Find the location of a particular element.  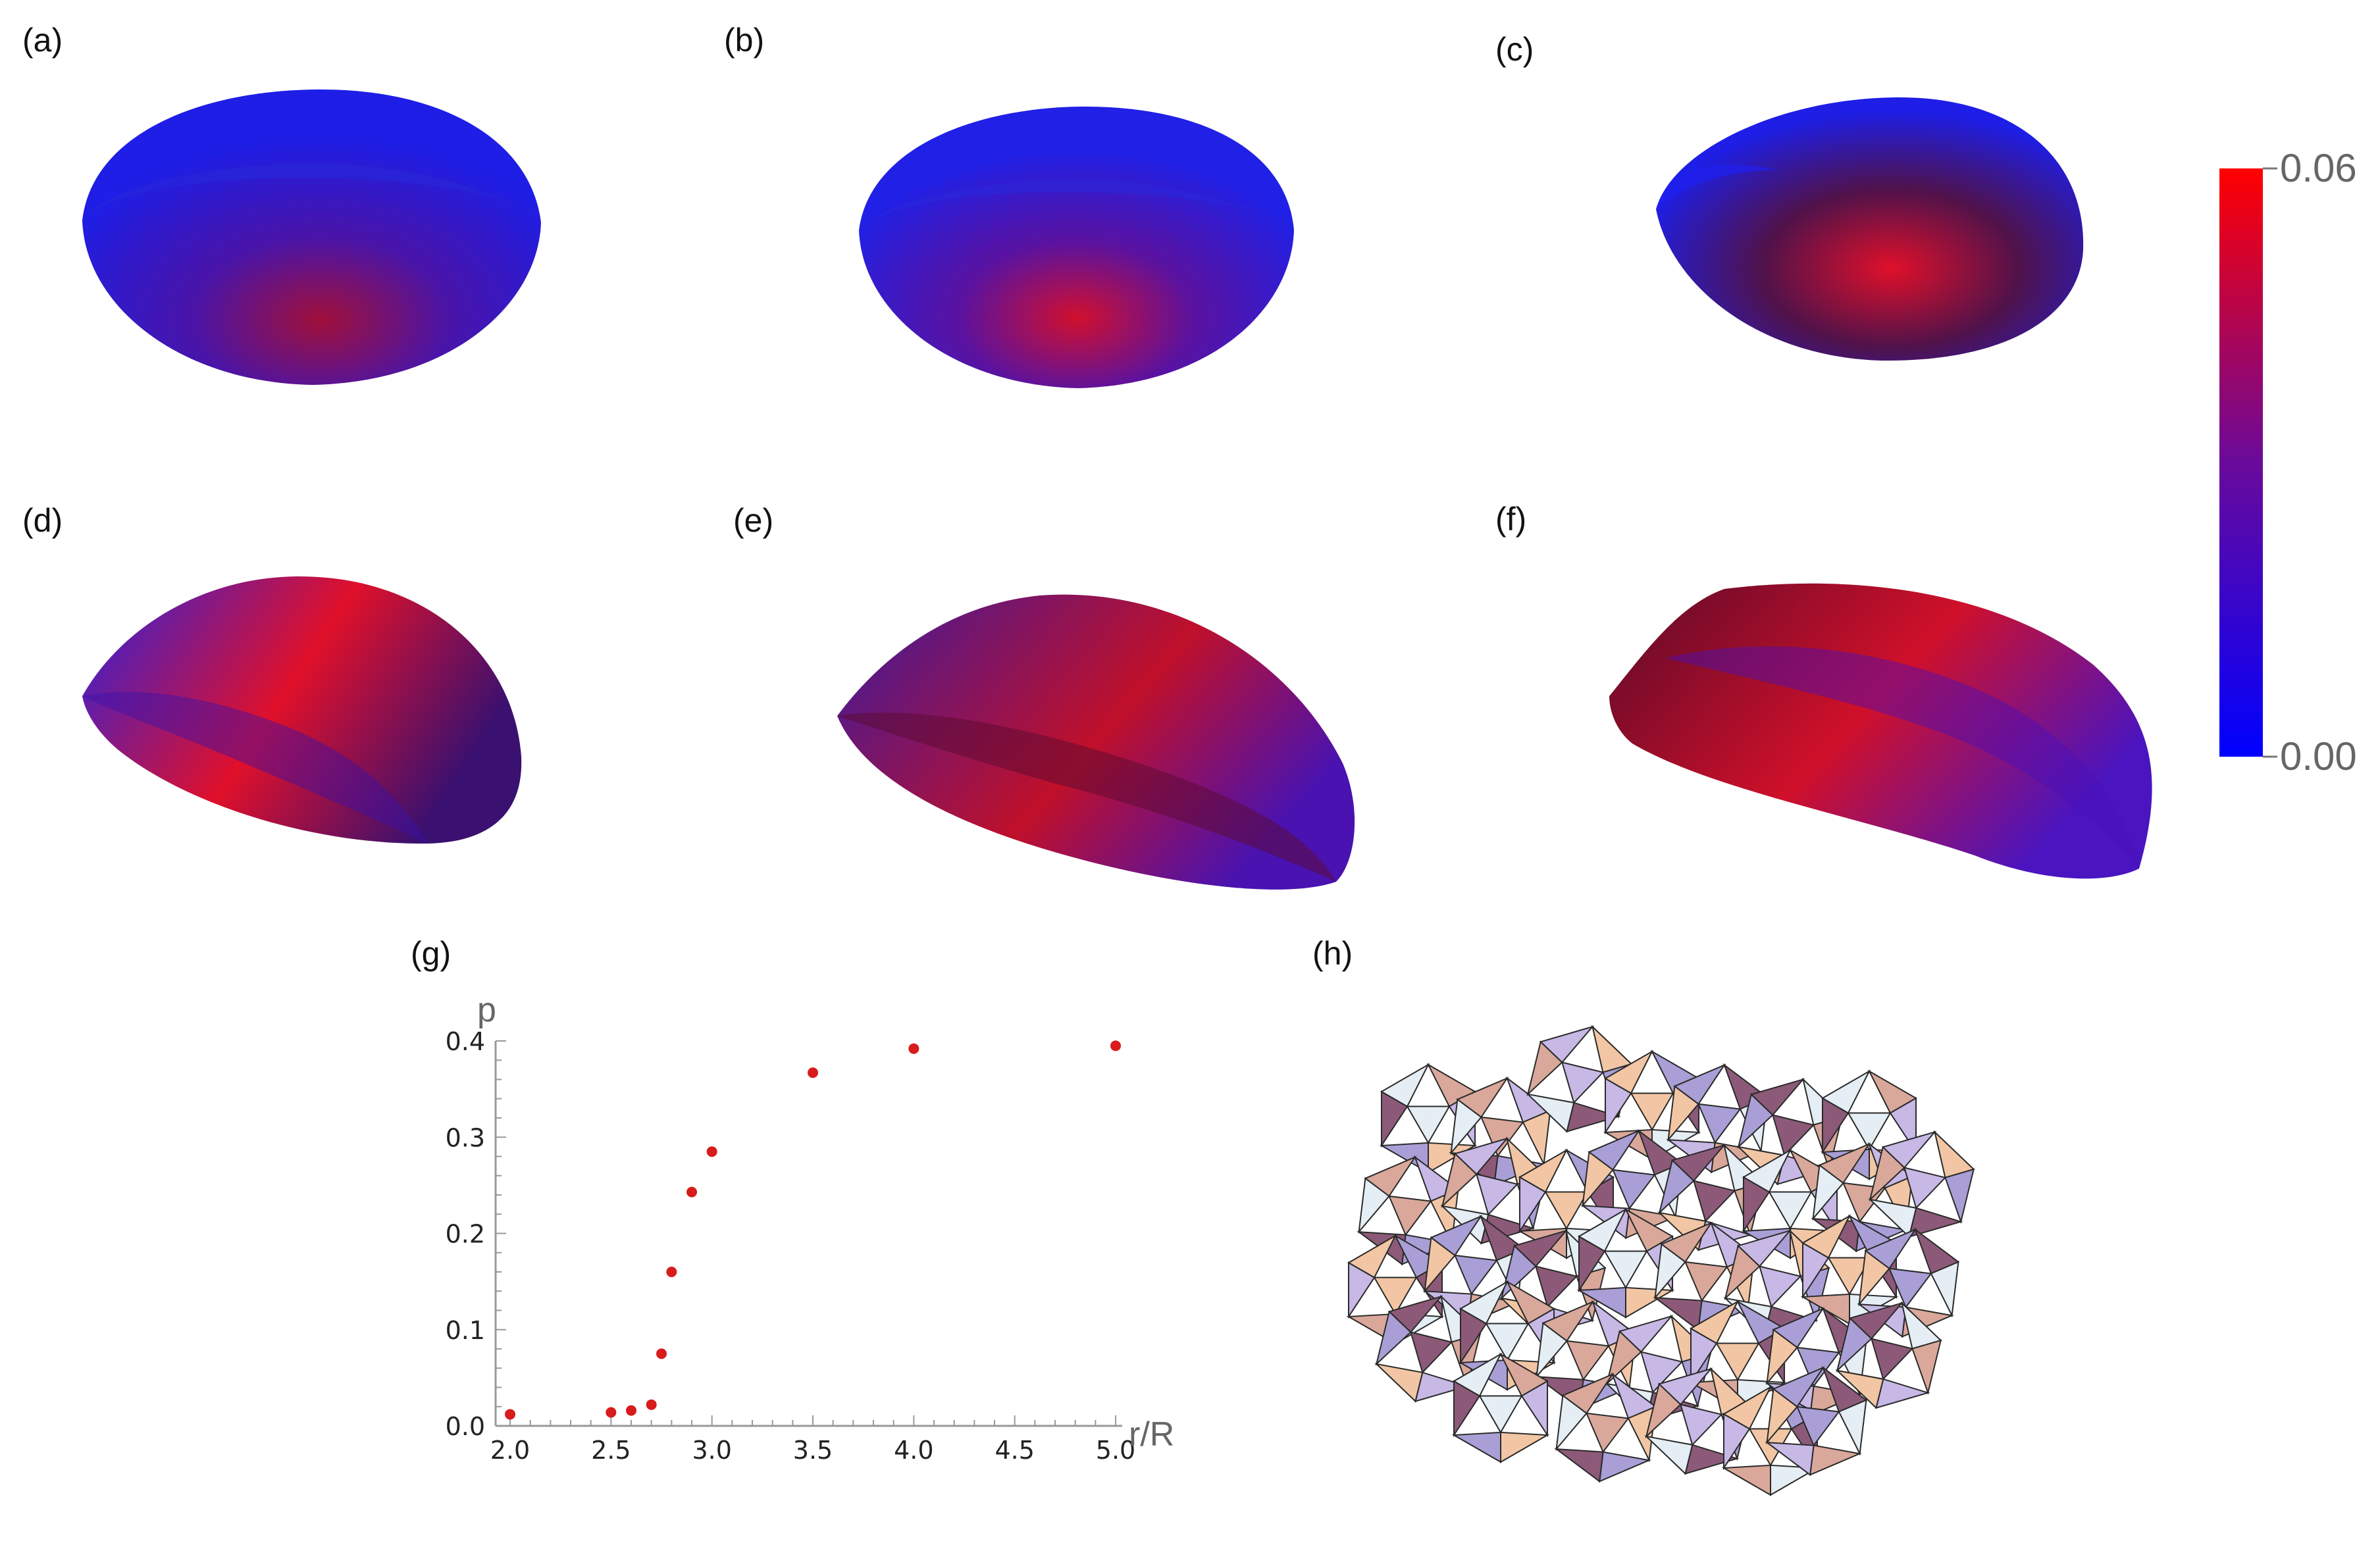

shell-e is located at coordinates (1096, 742).